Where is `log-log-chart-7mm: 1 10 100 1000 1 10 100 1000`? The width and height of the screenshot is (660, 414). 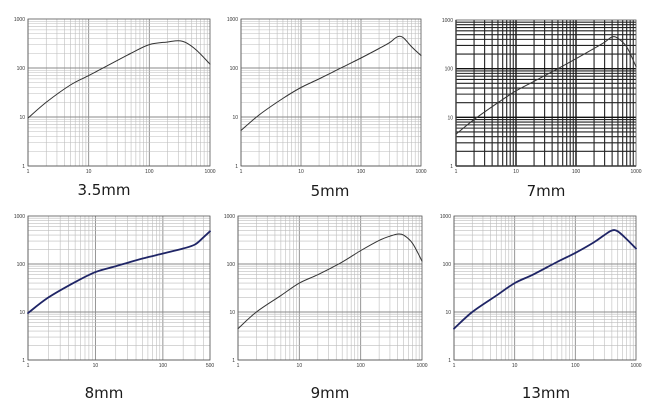 log-log-chart-7mm: 1 10 100 1000 1 10 100 1000 is located at coordinates (542, 96).